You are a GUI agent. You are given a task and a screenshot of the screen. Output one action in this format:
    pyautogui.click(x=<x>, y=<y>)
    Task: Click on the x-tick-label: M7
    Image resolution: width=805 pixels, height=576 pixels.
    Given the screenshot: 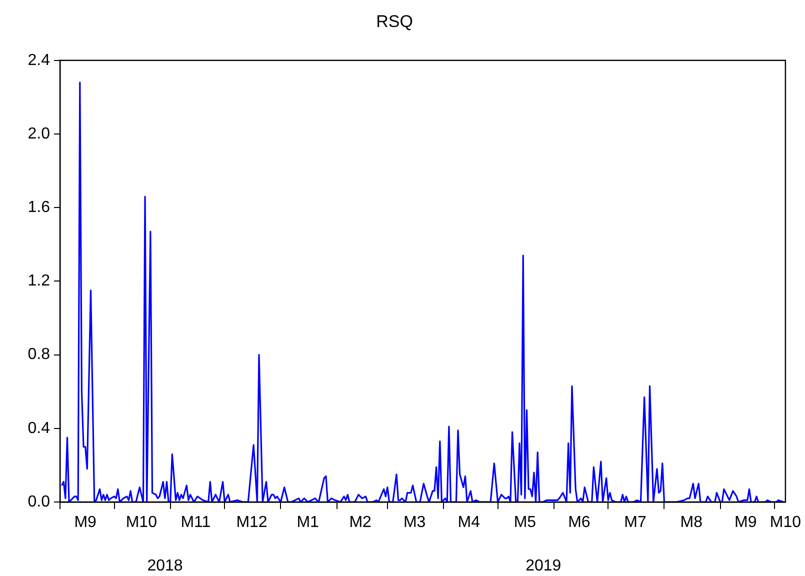 What is the action you would take?
    pyautogui.click(x=635, y=523)
    